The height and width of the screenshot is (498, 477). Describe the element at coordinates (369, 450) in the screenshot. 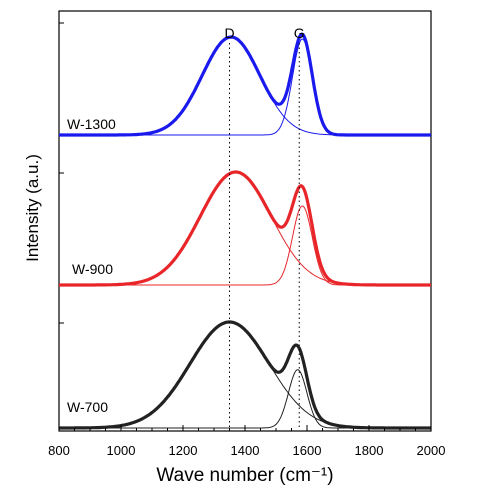

I see `x-tick-label: 1800` at that location.